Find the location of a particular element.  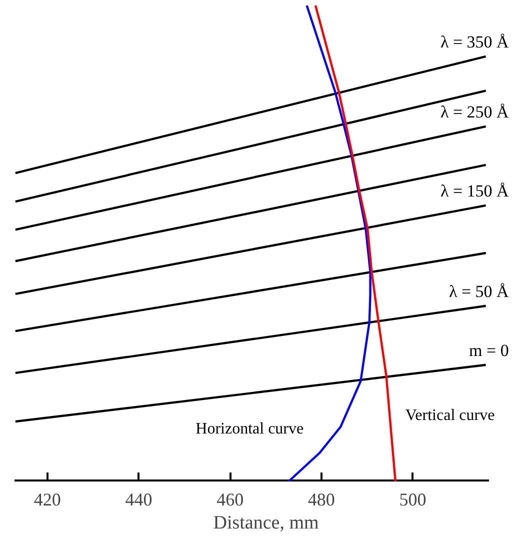

series-label: m = 0 is located at coordinates (489, 350).